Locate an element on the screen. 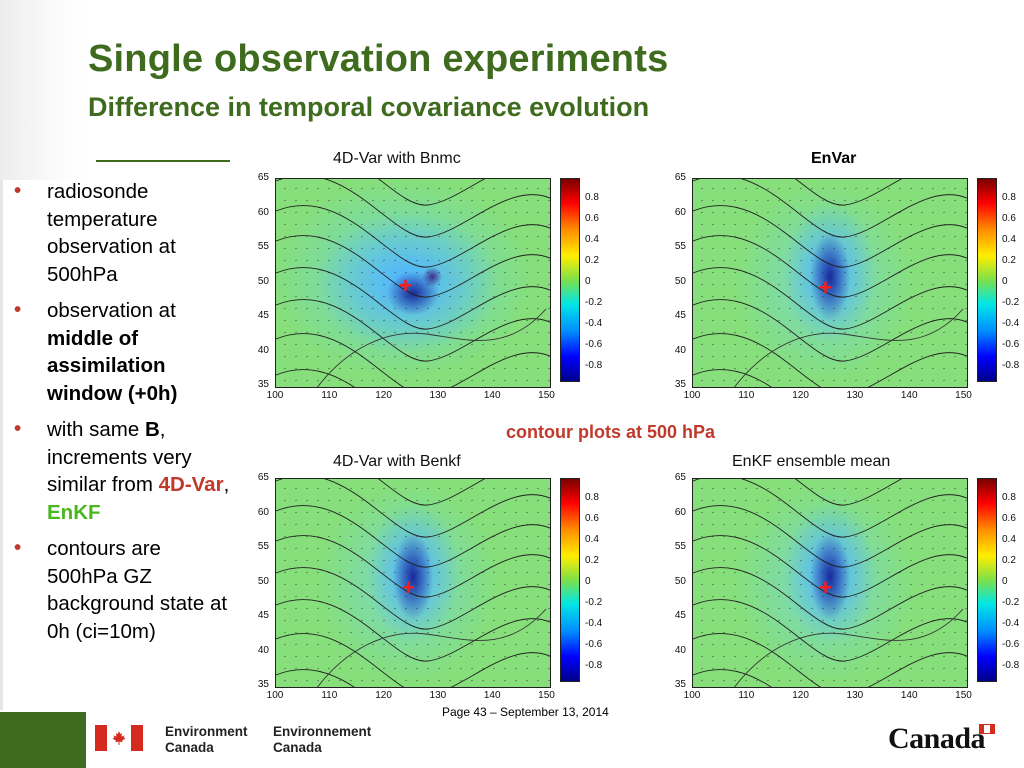 This screenshot has height=768, width=1024. bullet-text: middle of assimilation window (+0h) is located at coordinates (112, 365).